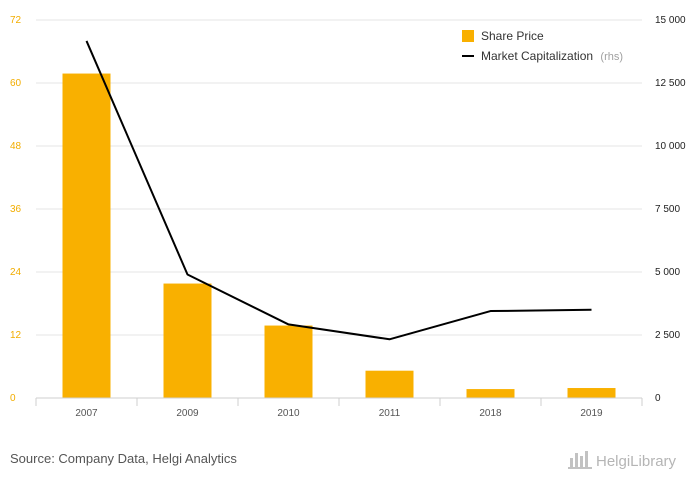 The width and height of the screenshot is (700, 483). I want to click on legend-label-market-cap: Market Capitalization (rhs), so click(552, 56).